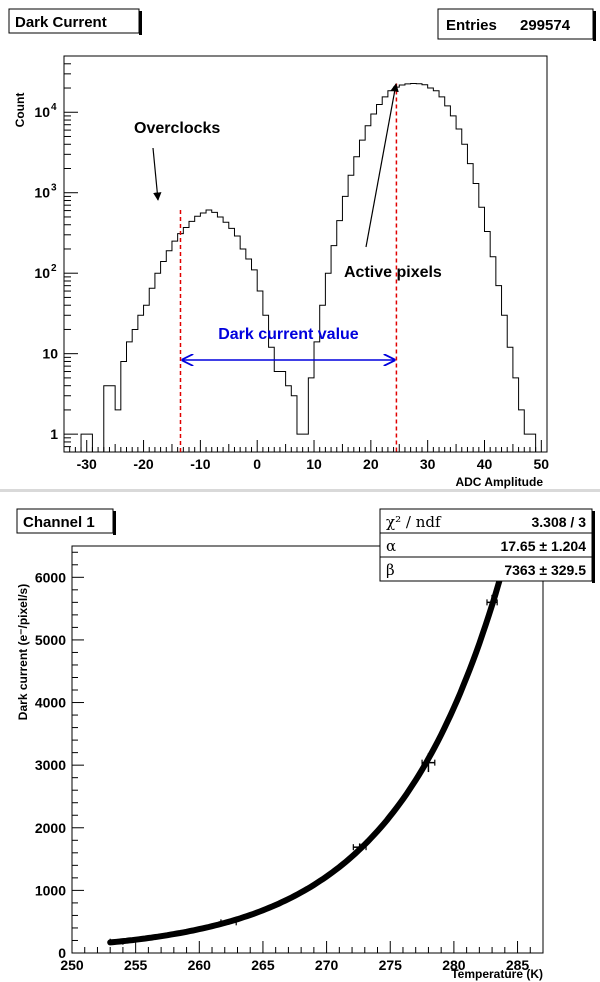 The image size is (600, 982). What do you see at coordinates (545, 570) in the screenshot?
I see `beta-value: 7363 ± 329.5` at bounding box center [545, 570].